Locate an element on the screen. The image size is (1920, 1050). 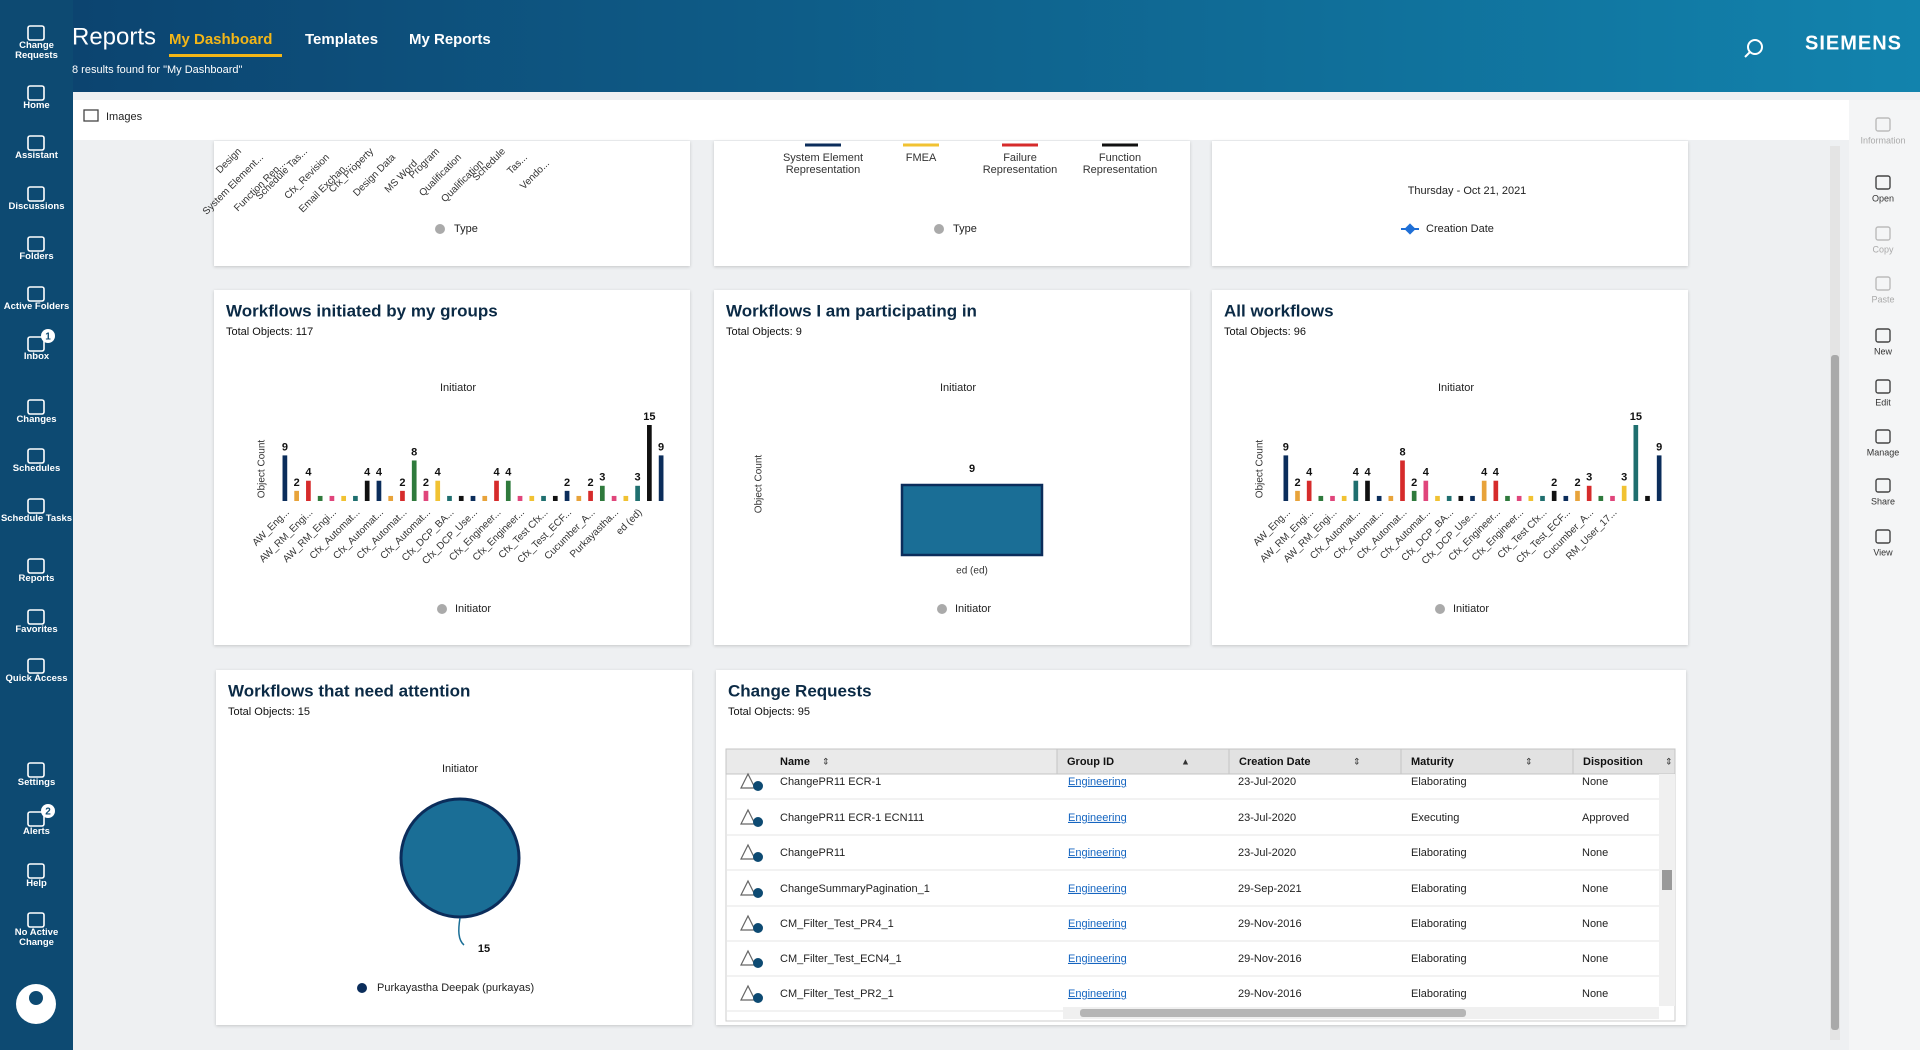
table-hscroll-thumb is located at coordinates (1273, 1013).